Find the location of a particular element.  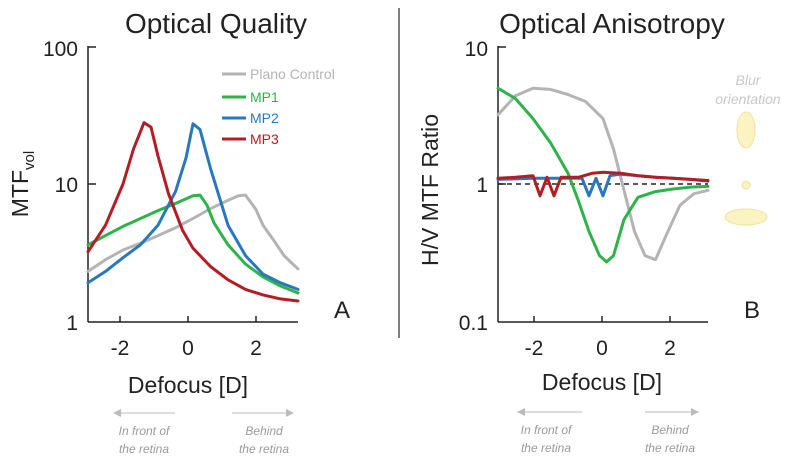

panel-b-line-plano-control is located at coordinates (603, 174).